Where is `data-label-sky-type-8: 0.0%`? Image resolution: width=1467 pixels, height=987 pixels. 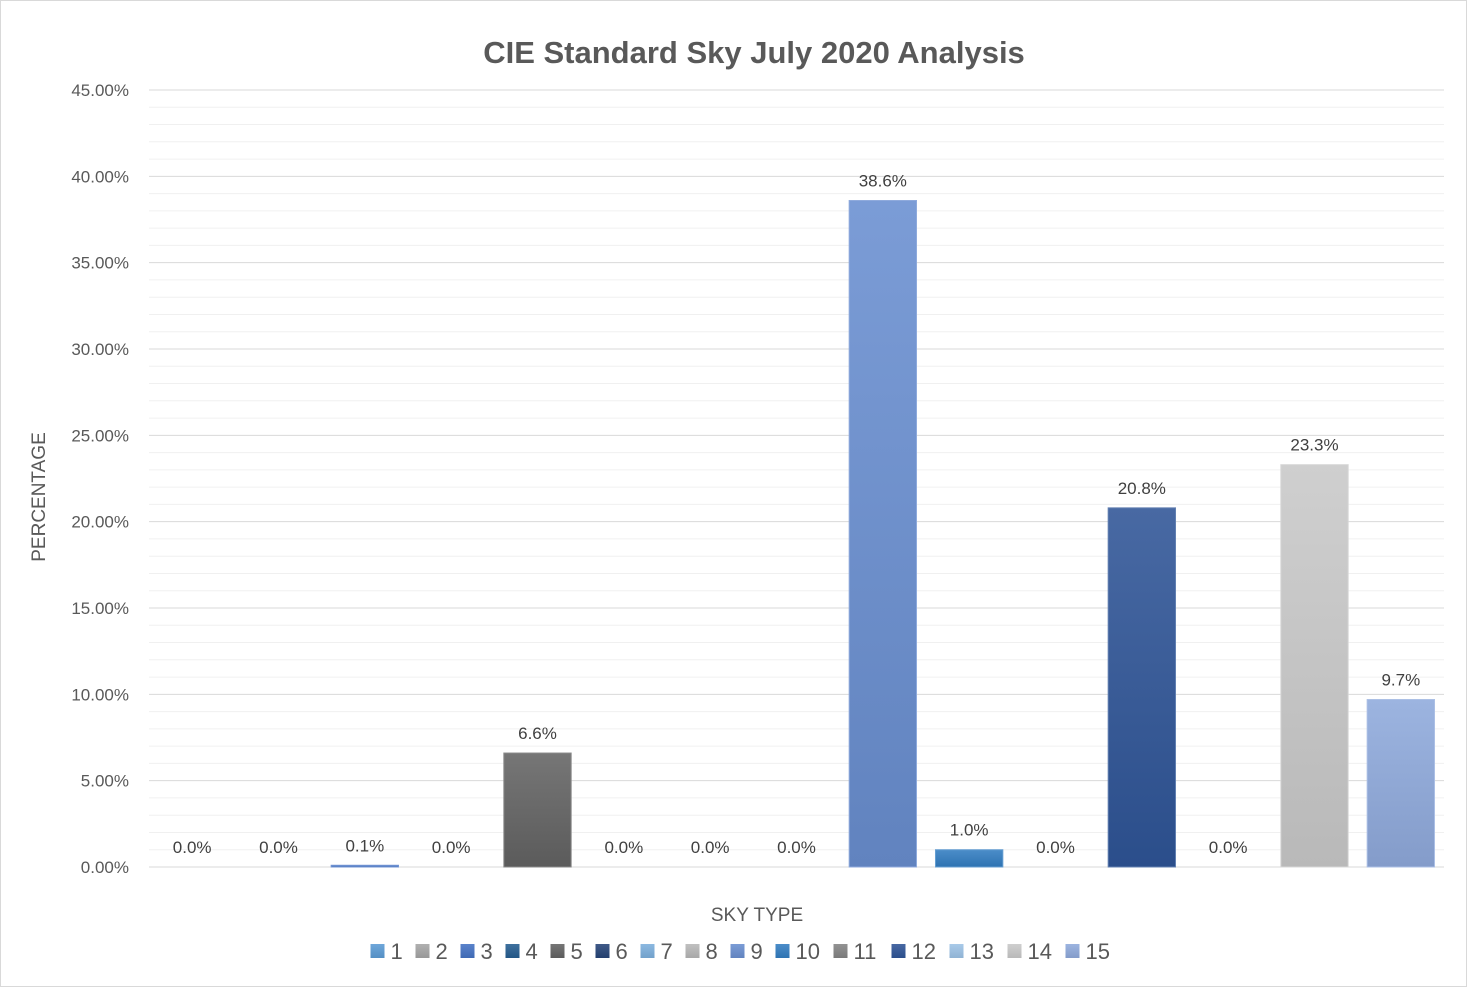 data-label-sky-type-8: 0.0% is located at coordinates (796, 847).